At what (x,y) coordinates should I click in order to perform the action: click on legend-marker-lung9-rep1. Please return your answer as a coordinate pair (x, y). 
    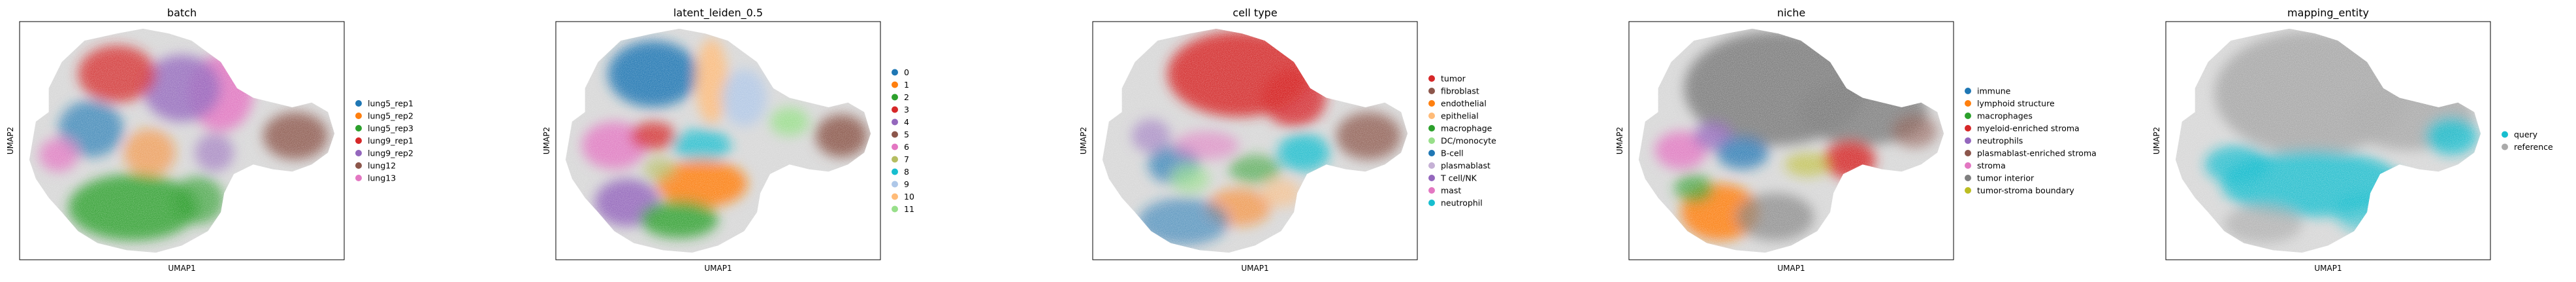
    Looking at the image, I should click on (359, 140).